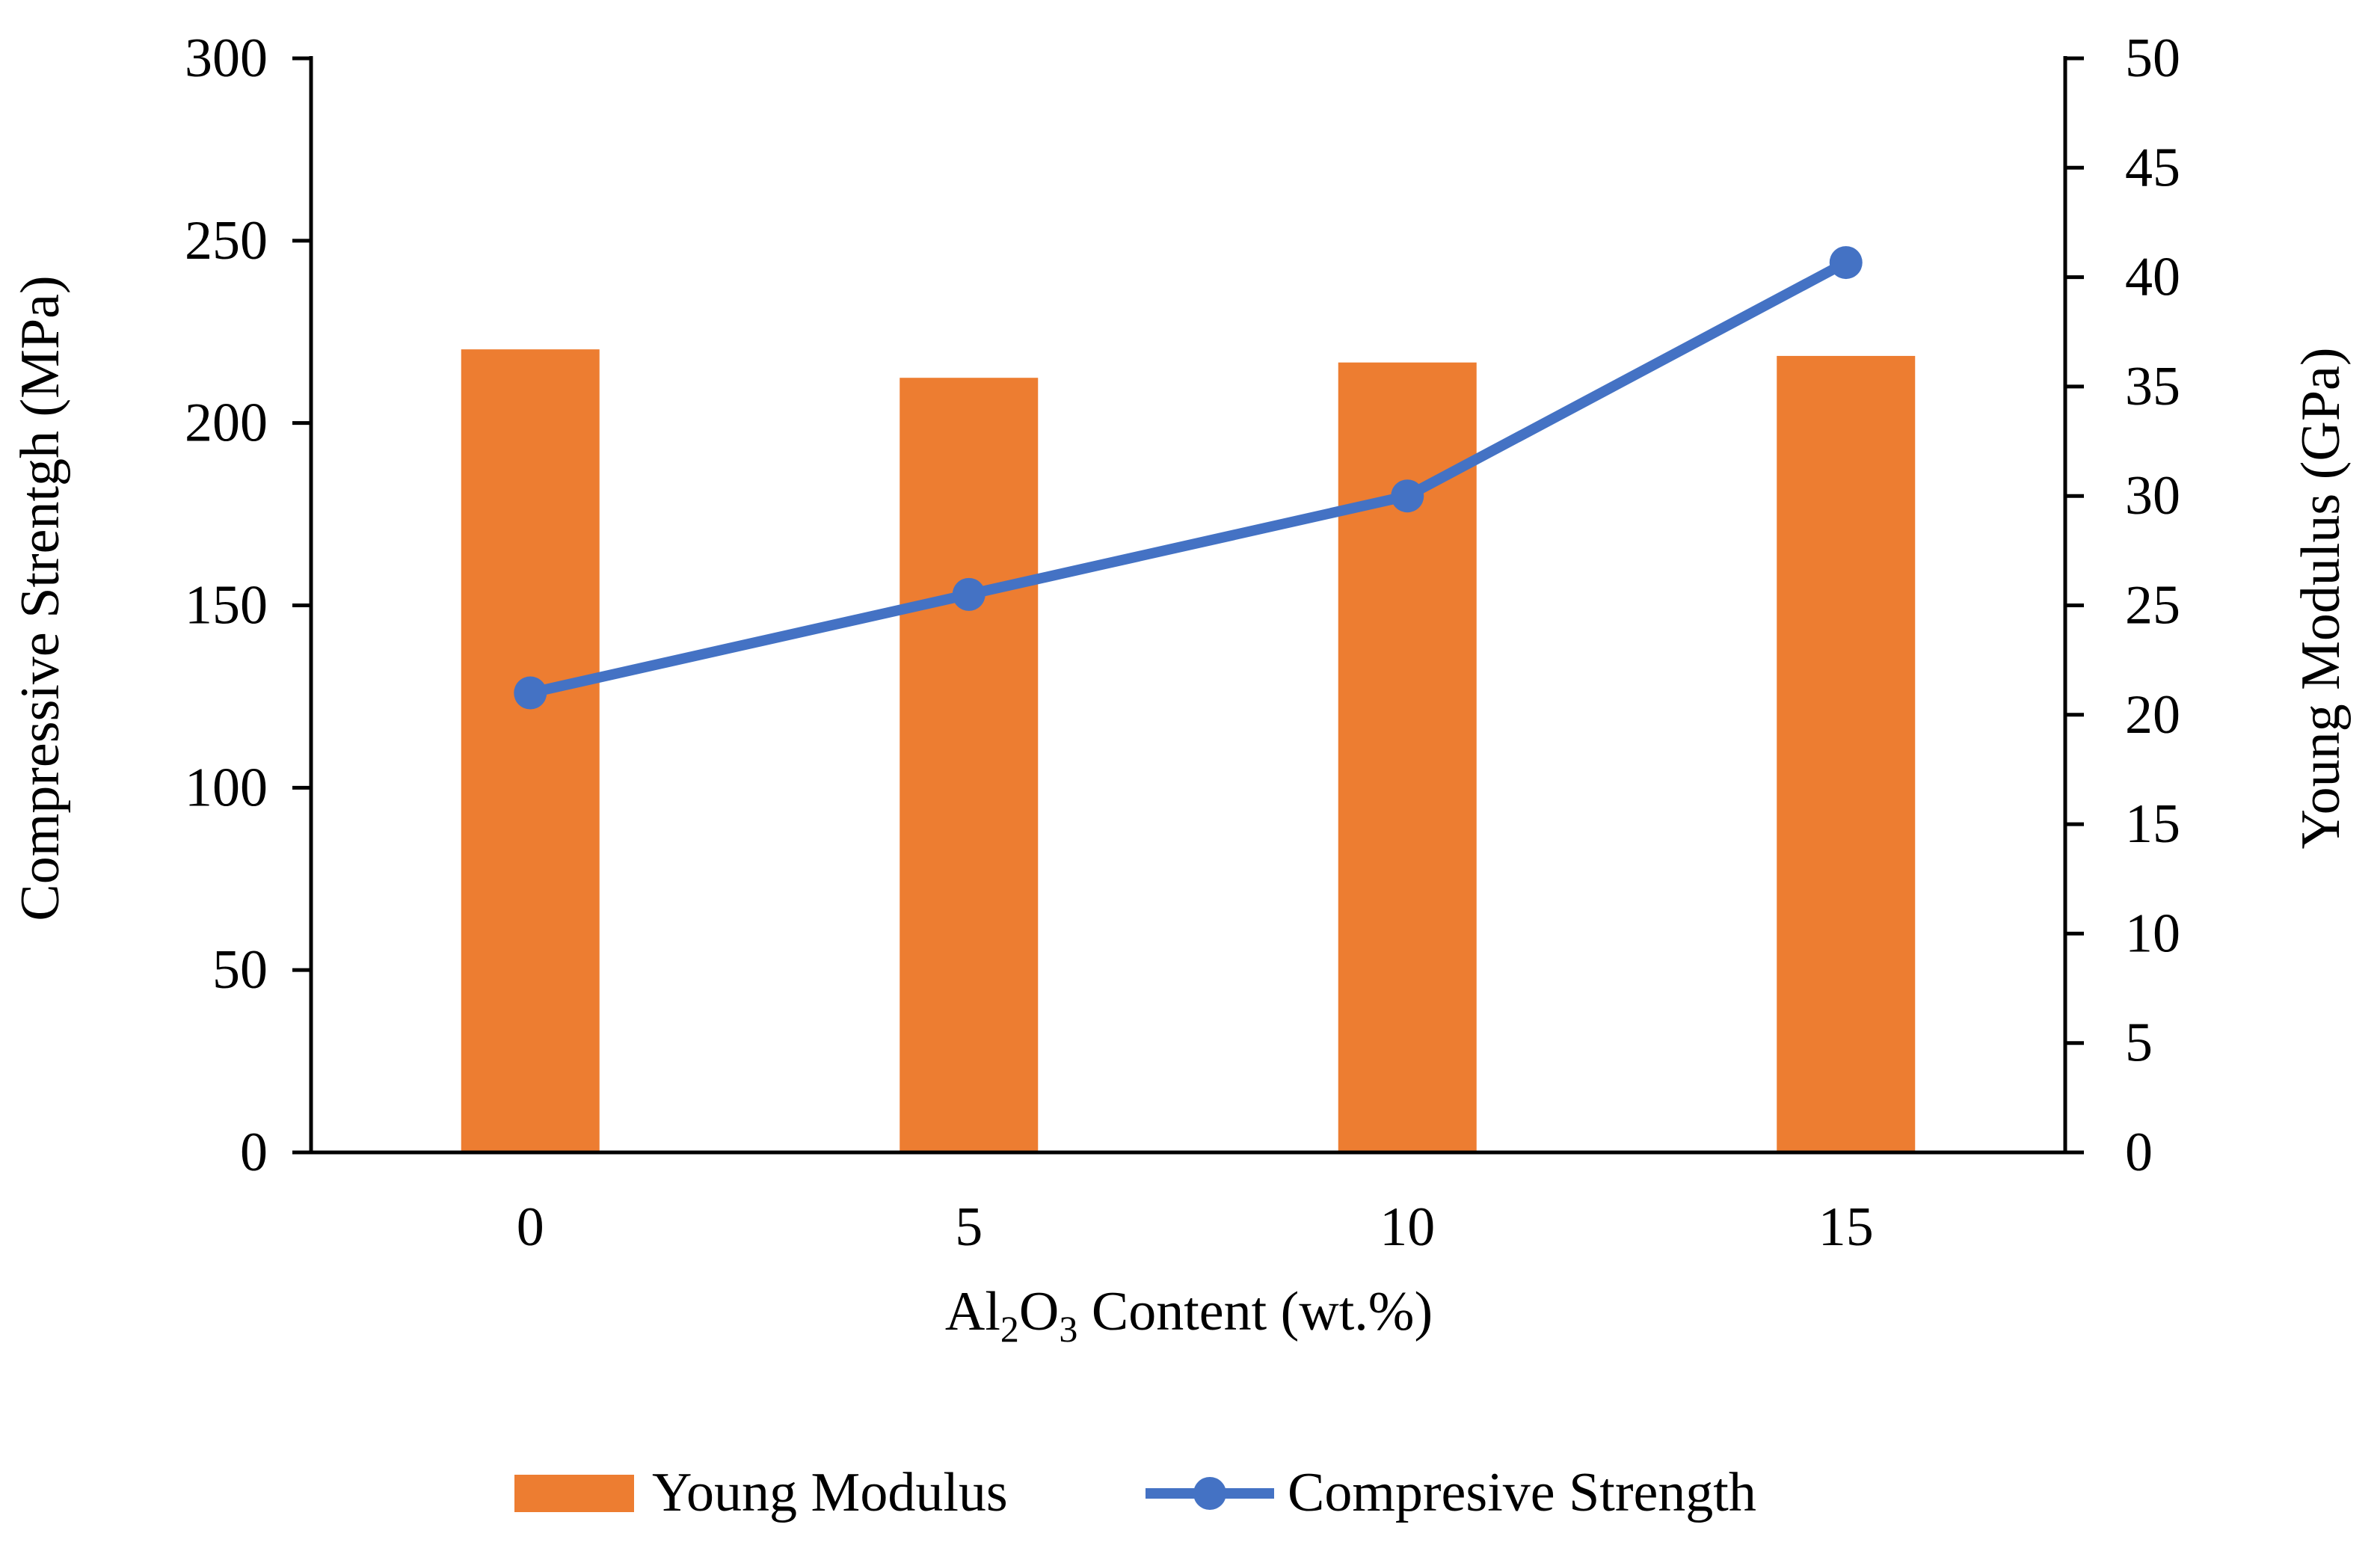  What do you see at coordinates (1255, 1311) in the screenshot?
I see `x-axis-label-suffix: Content (wt.%)` at bounding box center [1255, 1311].